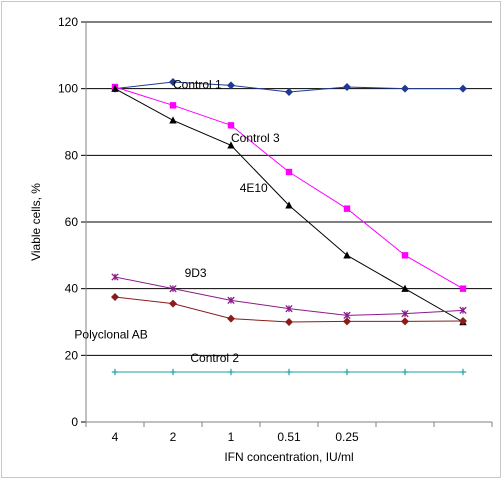 Image resolution: width=504 pixels, height=481 pixels. What do you see at coordinates (74, 422) in the screenshot?
I see `y-tick-label: 0` at bounding box center [74, 422].